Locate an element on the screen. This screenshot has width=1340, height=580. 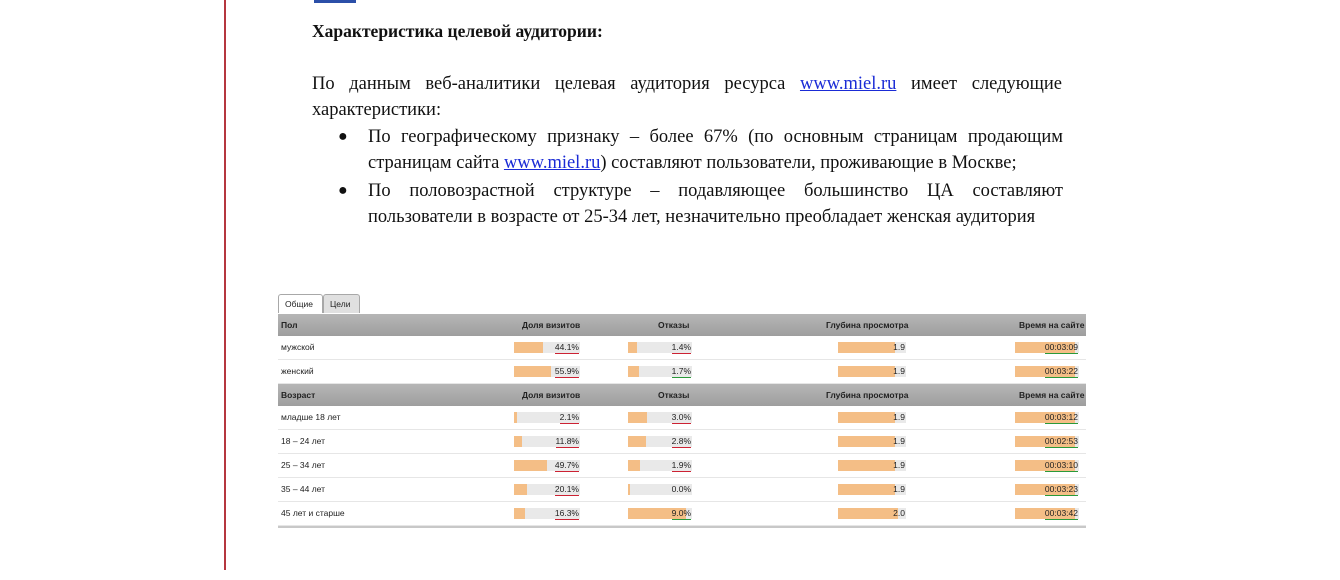
share-bar: 16.3% is located at coordinates (547, 514).